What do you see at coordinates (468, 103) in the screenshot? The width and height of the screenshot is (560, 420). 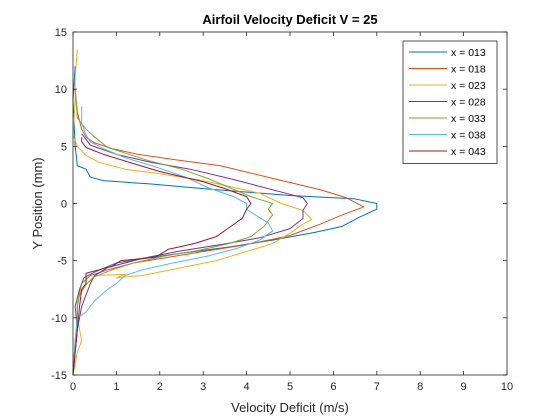 I see `legend-label-4: x = 028` at bounding box center [468, 103].